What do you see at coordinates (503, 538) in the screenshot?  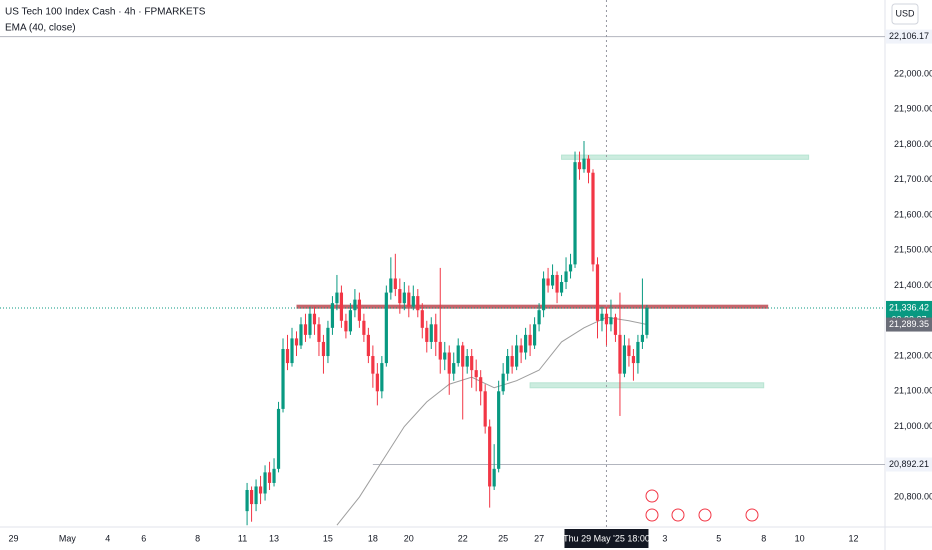 I see `x-tick-label: 25` at bounding box center [503, 538].